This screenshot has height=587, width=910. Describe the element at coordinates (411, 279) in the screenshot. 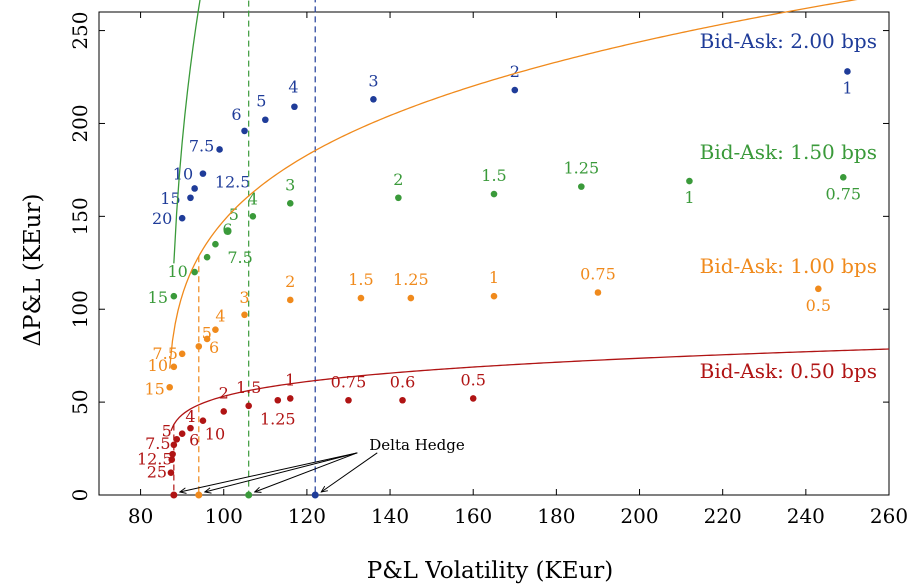

I see `data-label: 1.25` at that location.